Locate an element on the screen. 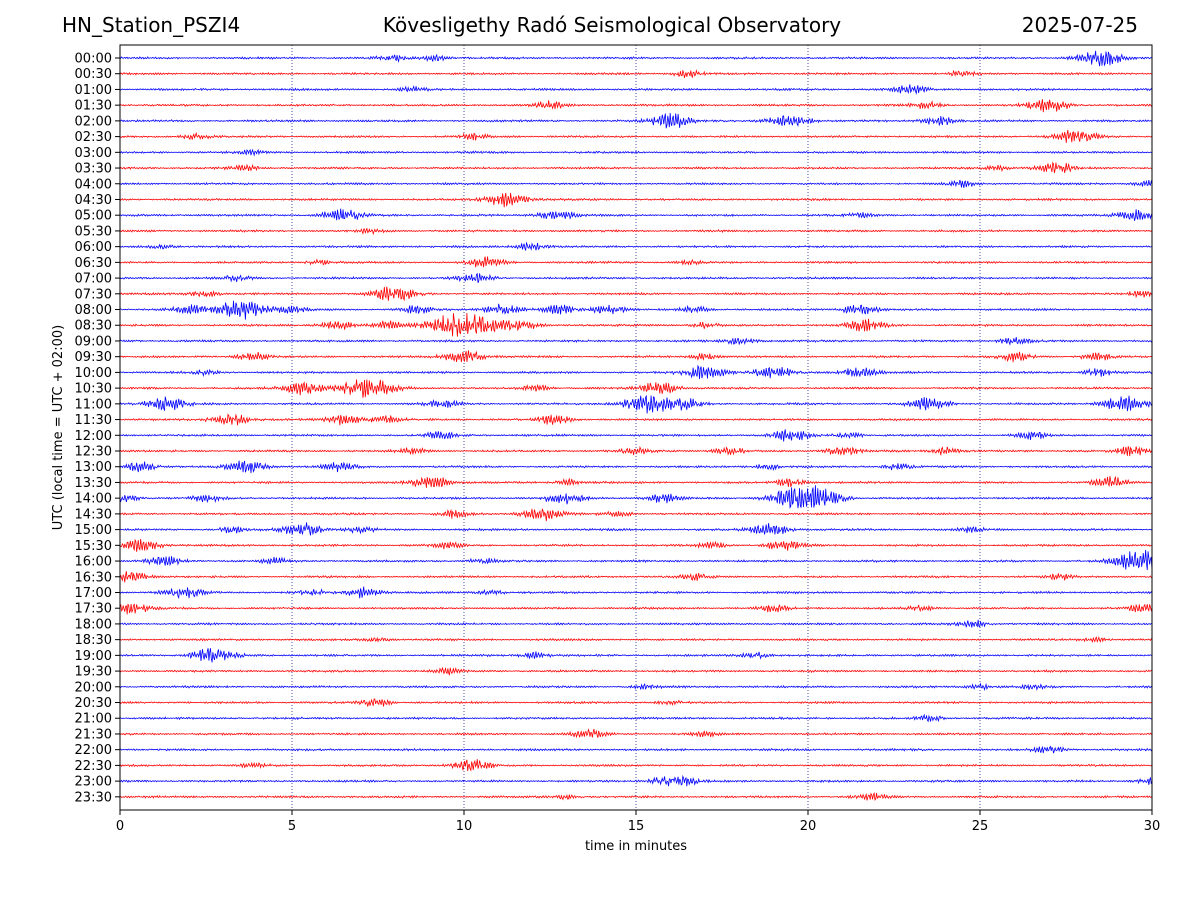 This screenshot has height=900, width=1200. y-tick-label: 20:00 is located at coordinates (93, 687).